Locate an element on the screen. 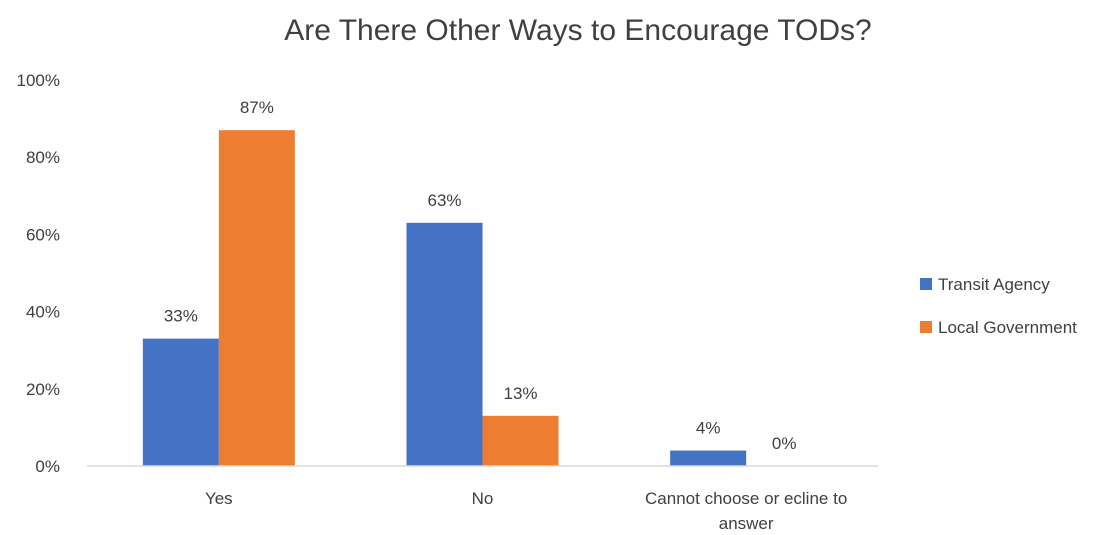 The image size is (1118, 535). data-label: 63% is located at coordinates (444, 200).